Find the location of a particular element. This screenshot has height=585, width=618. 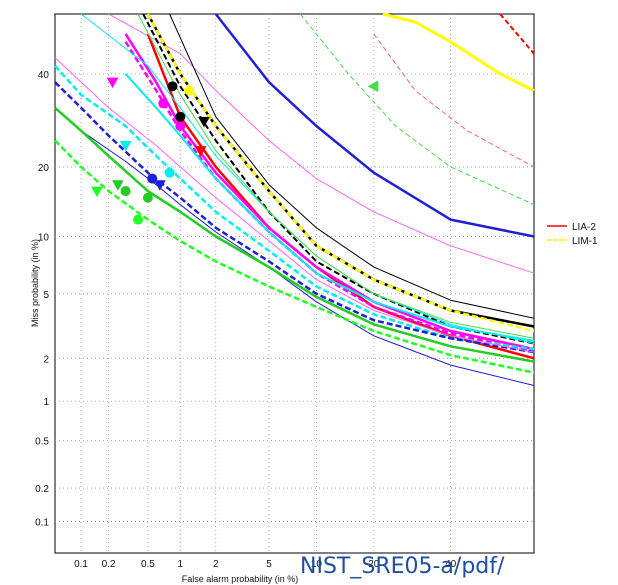

y-axis-label: Miss probability (in %) is located at coordinates (35, 283).